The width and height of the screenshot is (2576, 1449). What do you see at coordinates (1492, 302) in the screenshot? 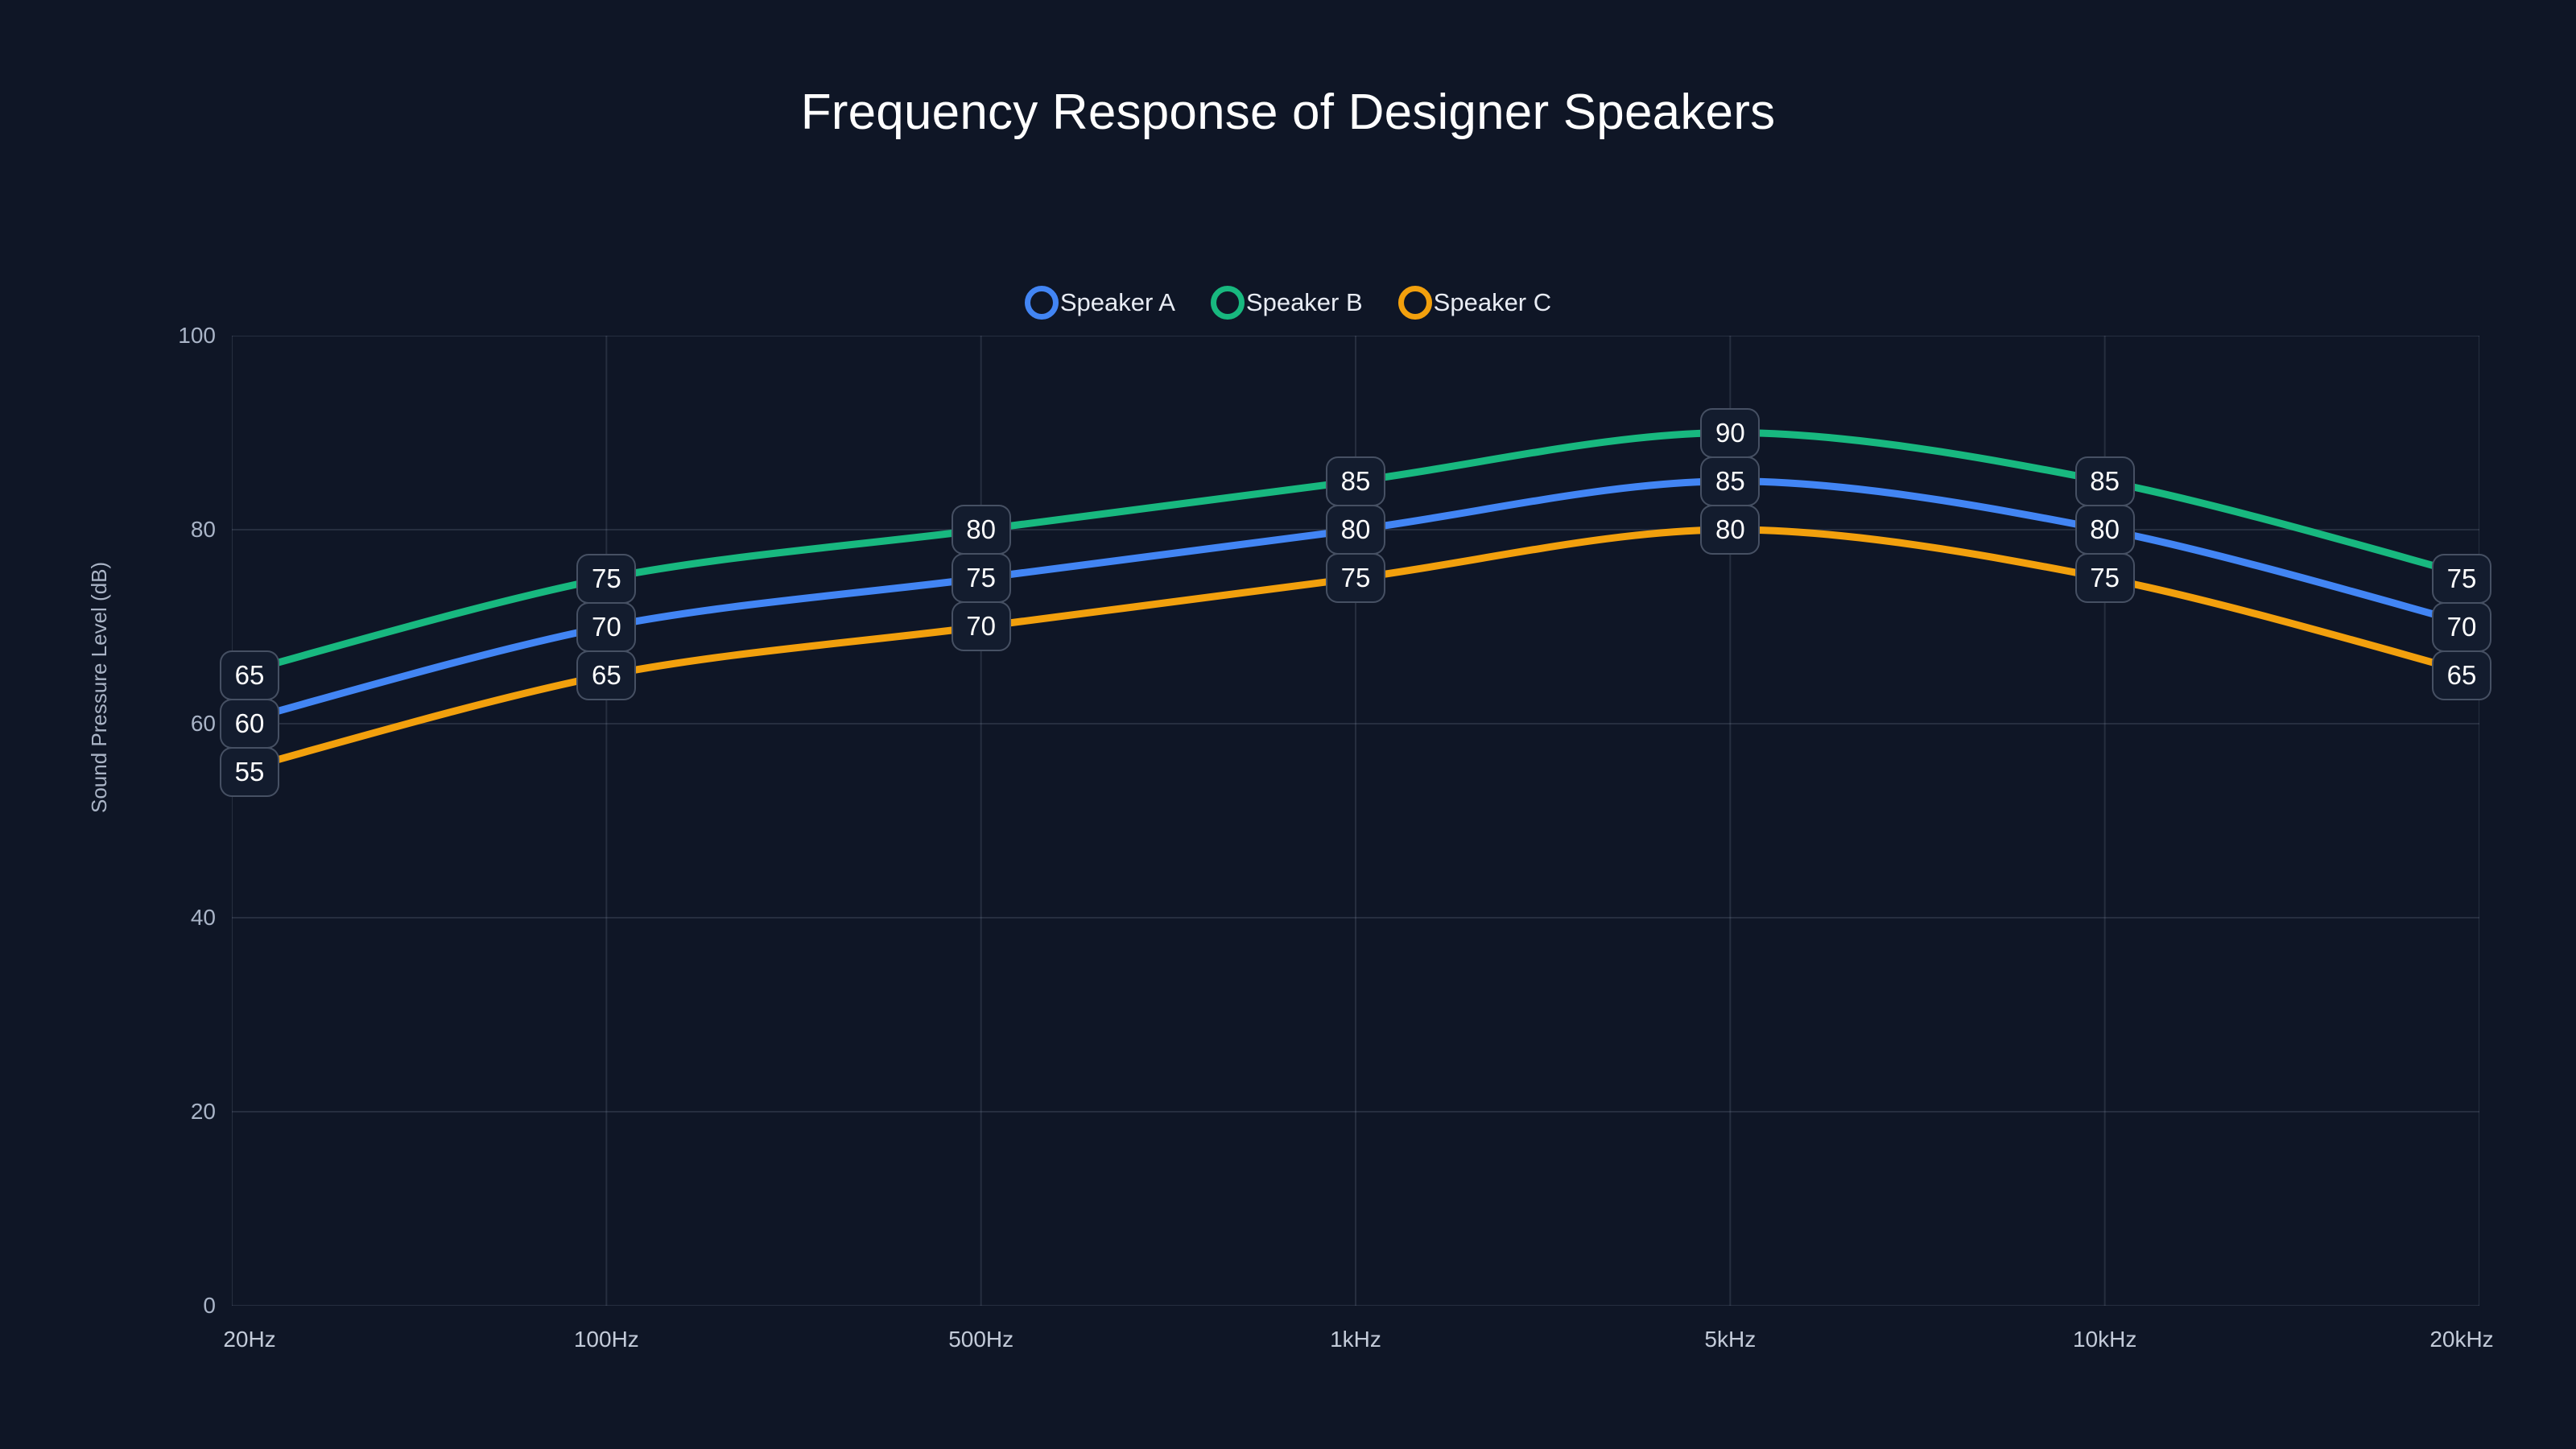
I see `legend-item-label: Speaker C` at bounding box center [1492, 302].